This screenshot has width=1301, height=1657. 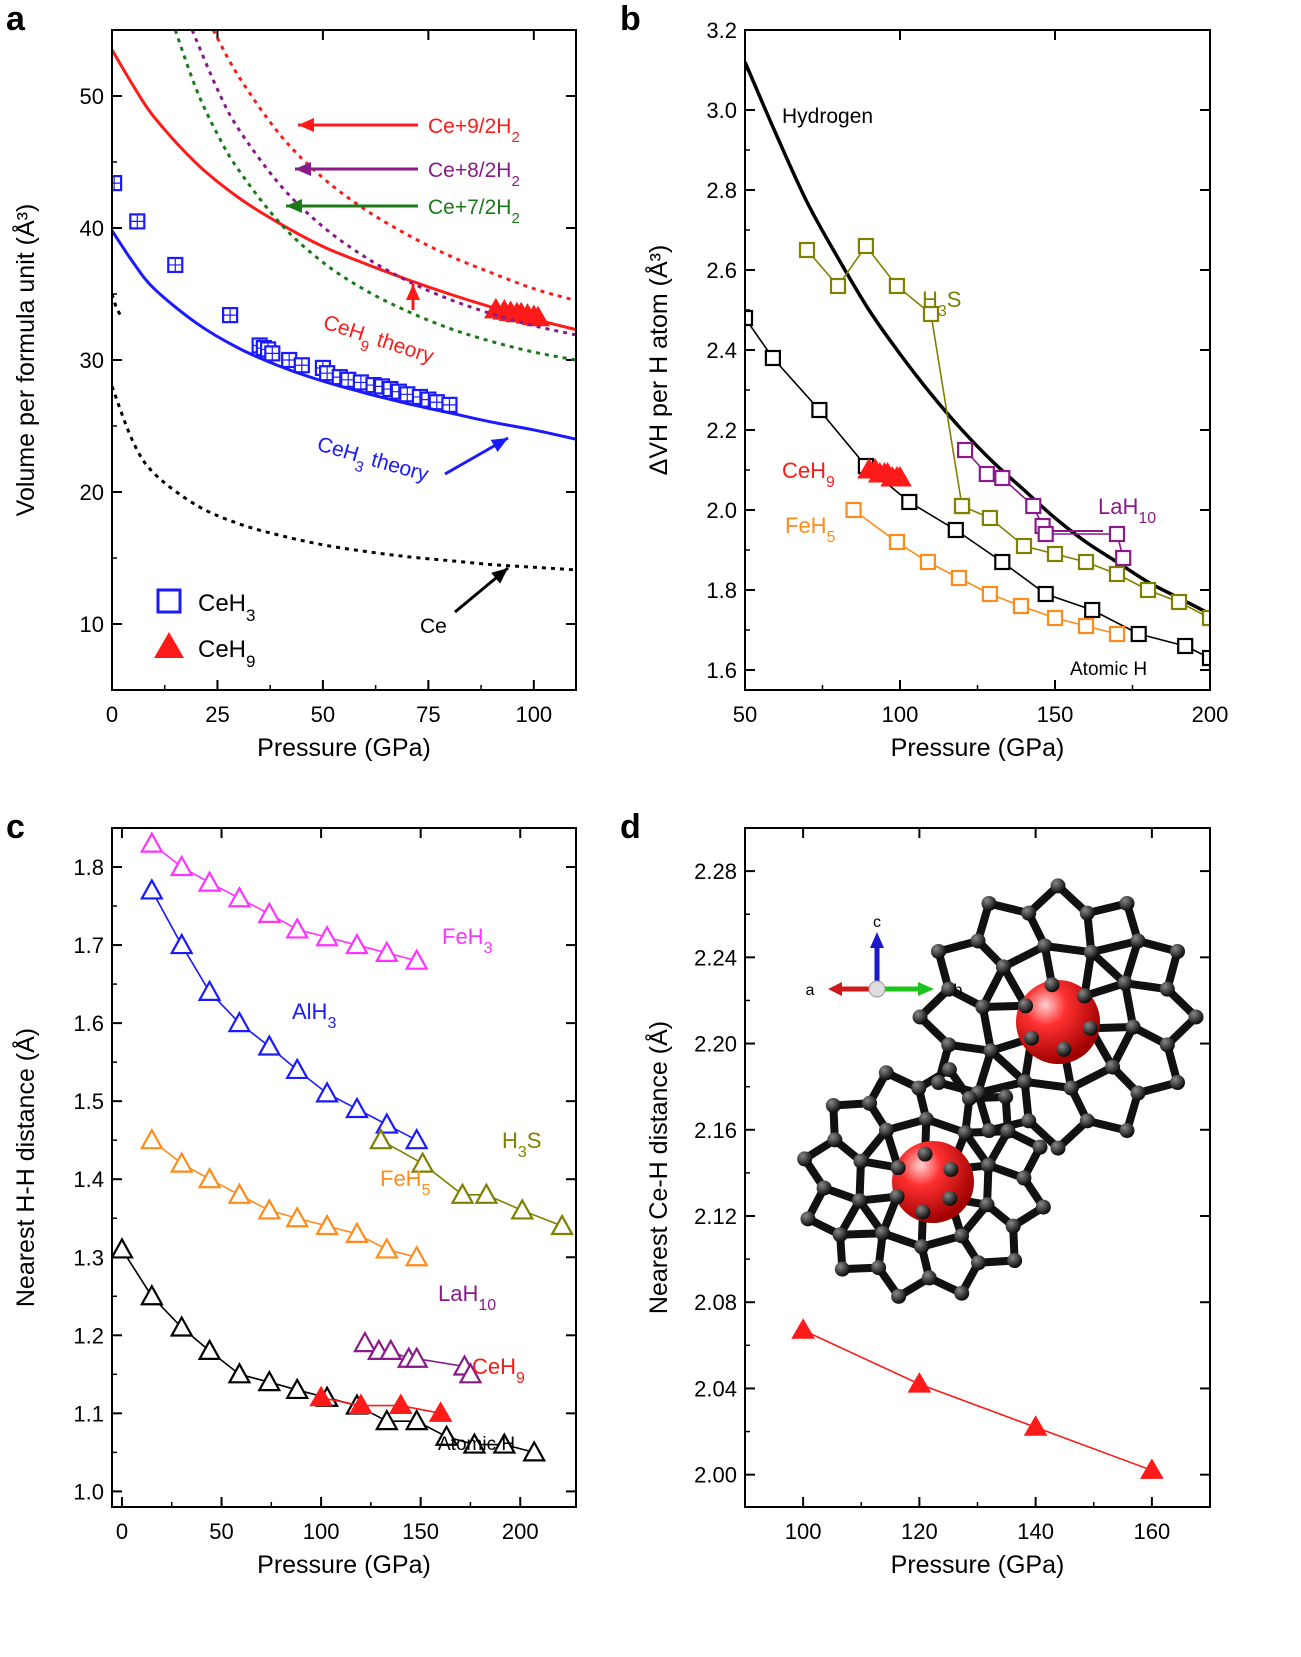 I want to click on y-axis-label: Volume per formula unit (Å³), so click(x=25, y=360).